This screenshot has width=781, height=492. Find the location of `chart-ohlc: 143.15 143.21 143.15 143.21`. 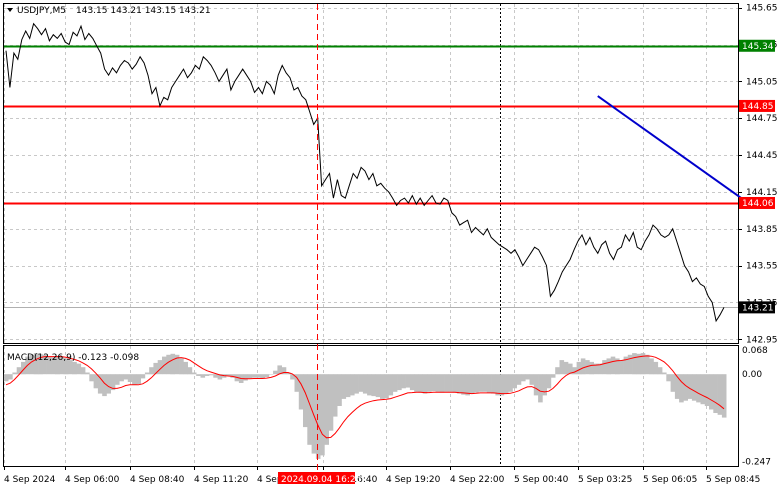

chart-ohlc: 143.15 143.21 143.15 143.21 is located at coordinates (143, 11).